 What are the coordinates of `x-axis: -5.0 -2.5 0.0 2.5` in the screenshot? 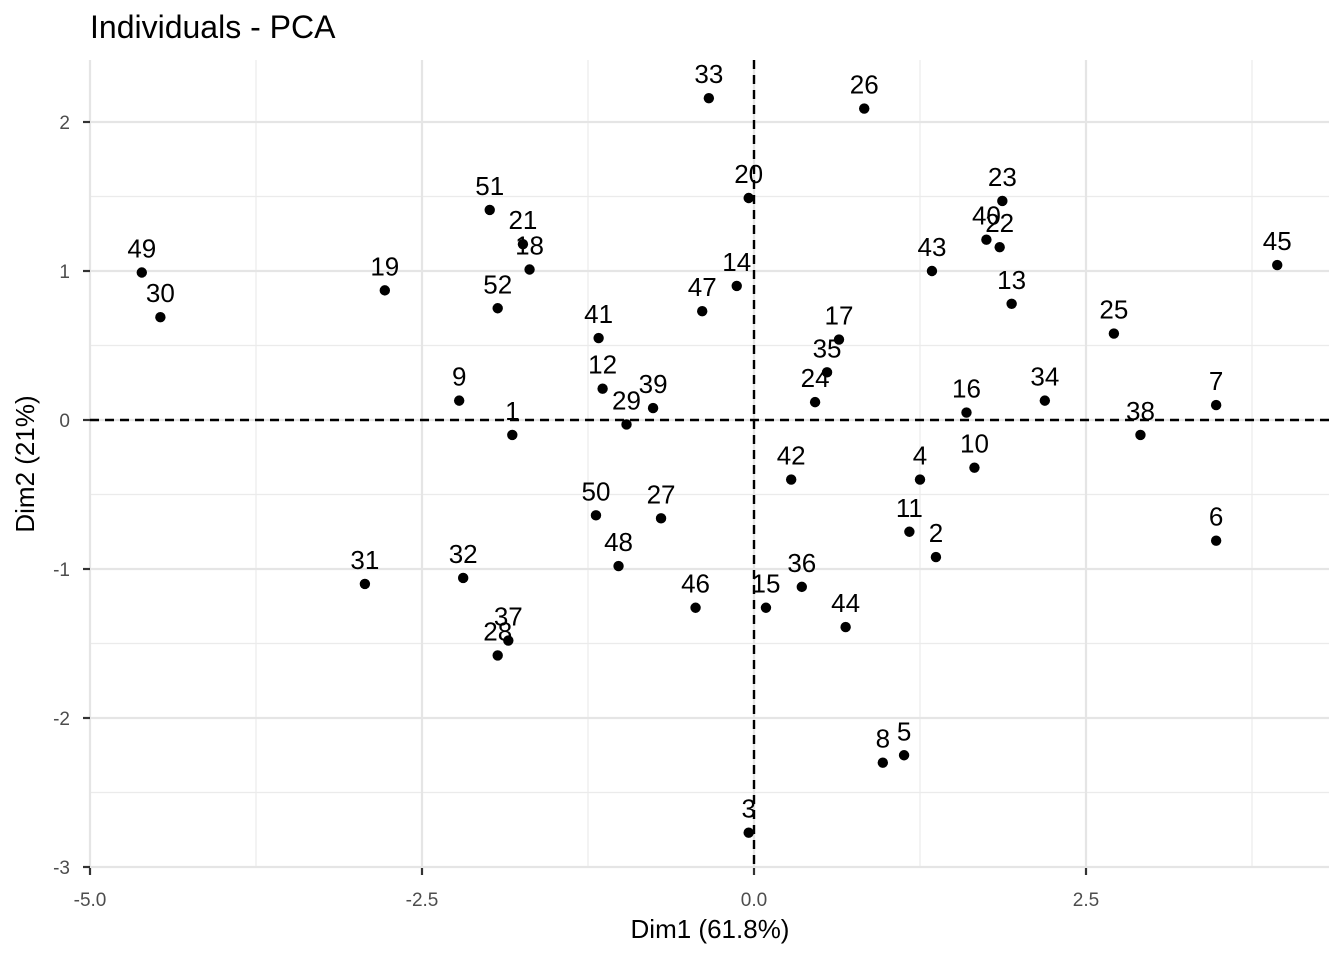 It's located at (586, 889).